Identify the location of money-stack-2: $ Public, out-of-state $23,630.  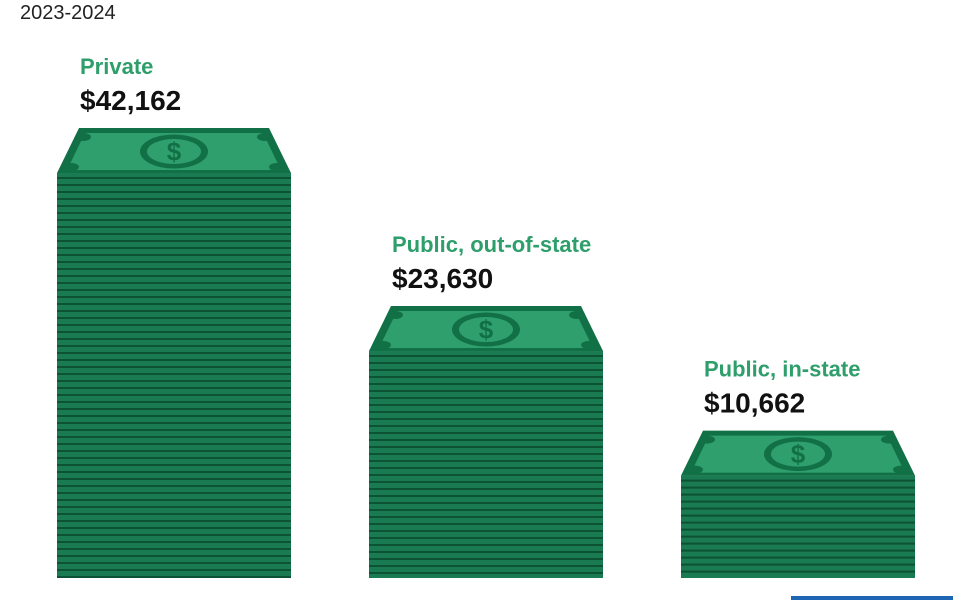
(486, 405).